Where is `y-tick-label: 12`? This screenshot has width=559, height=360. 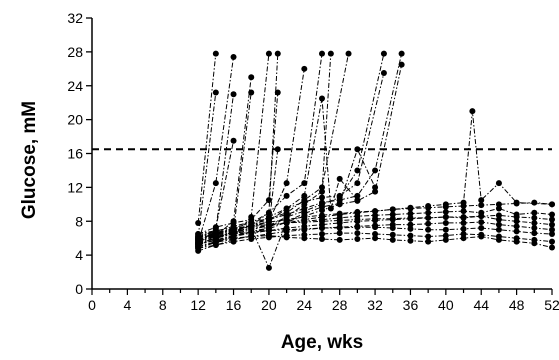
y-tick-label: 12 is located at coordinates (75, 187).